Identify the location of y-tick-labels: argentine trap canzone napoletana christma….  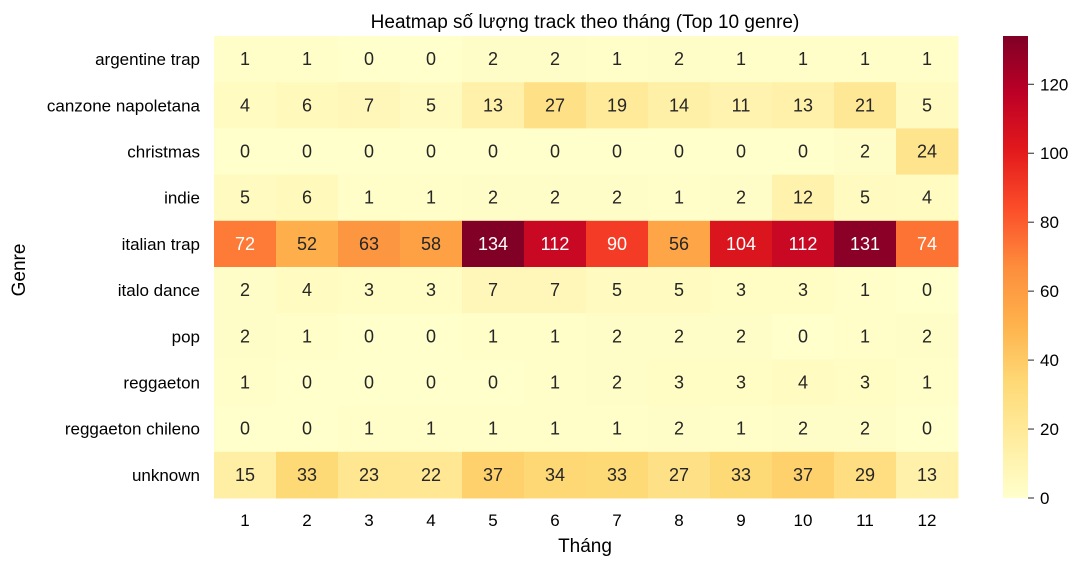
(124, 267).